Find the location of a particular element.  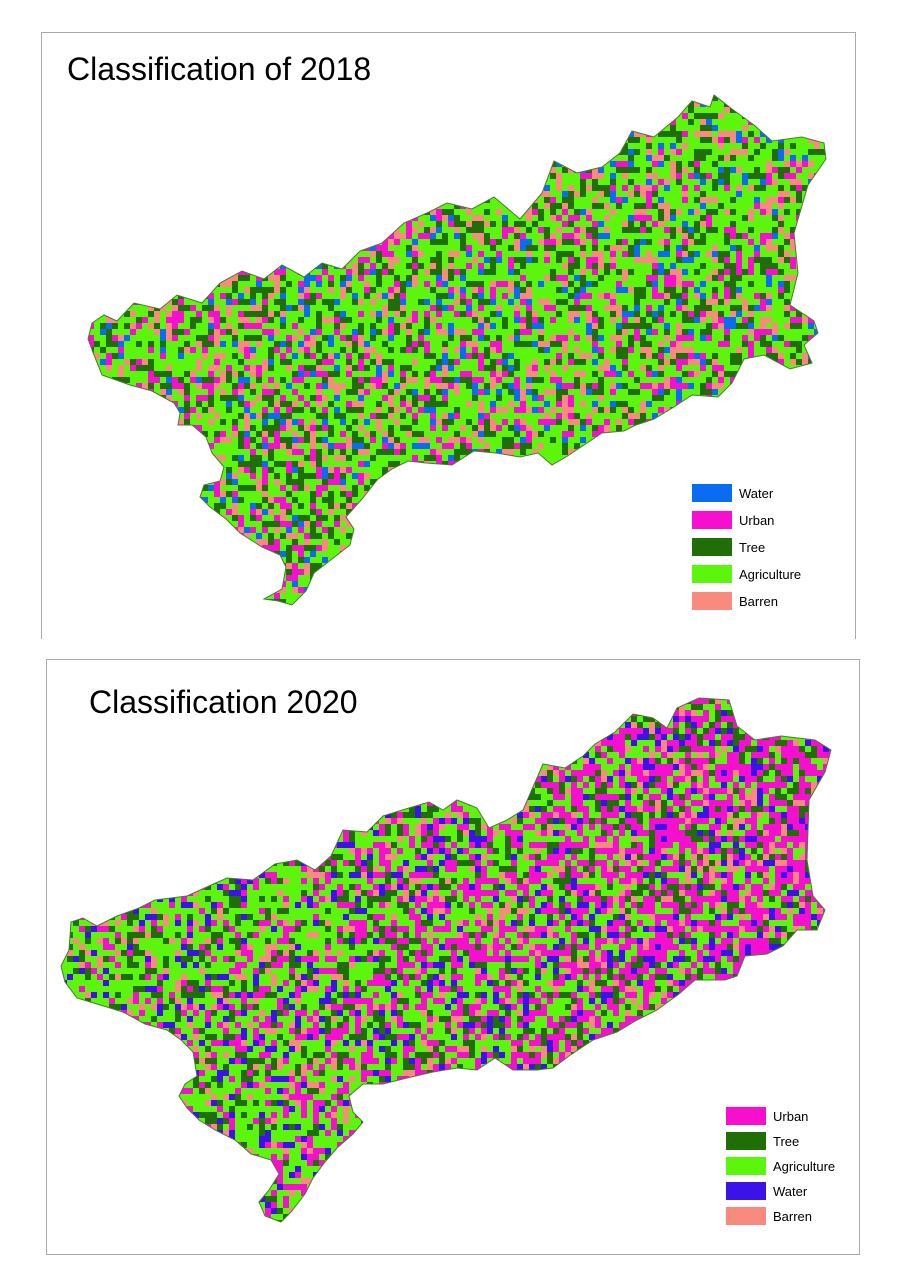

map-title: Classification 2020 is located at coordinates (223, 702).